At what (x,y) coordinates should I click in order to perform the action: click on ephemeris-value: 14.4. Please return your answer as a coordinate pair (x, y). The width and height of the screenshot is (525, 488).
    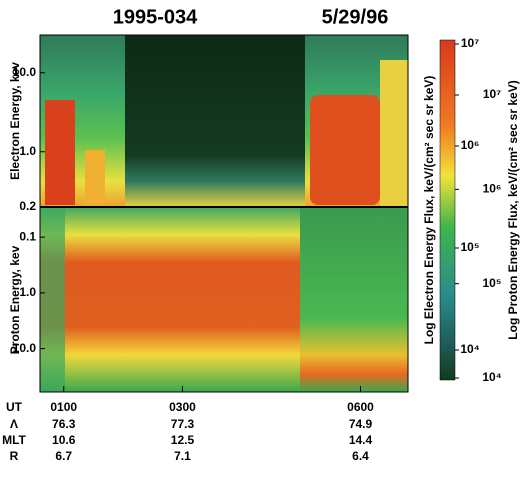
    Looking at the image, I should click on (361, 440).